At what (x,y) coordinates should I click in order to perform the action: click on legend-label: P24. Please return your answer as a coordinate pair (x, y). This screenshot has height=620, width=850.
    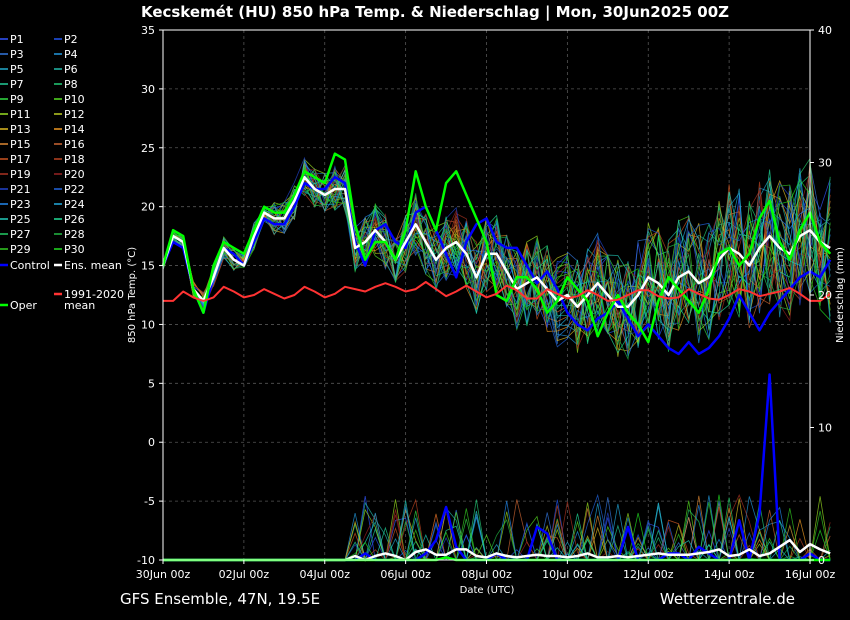
    Looking at the image, I should click on (74, 204).